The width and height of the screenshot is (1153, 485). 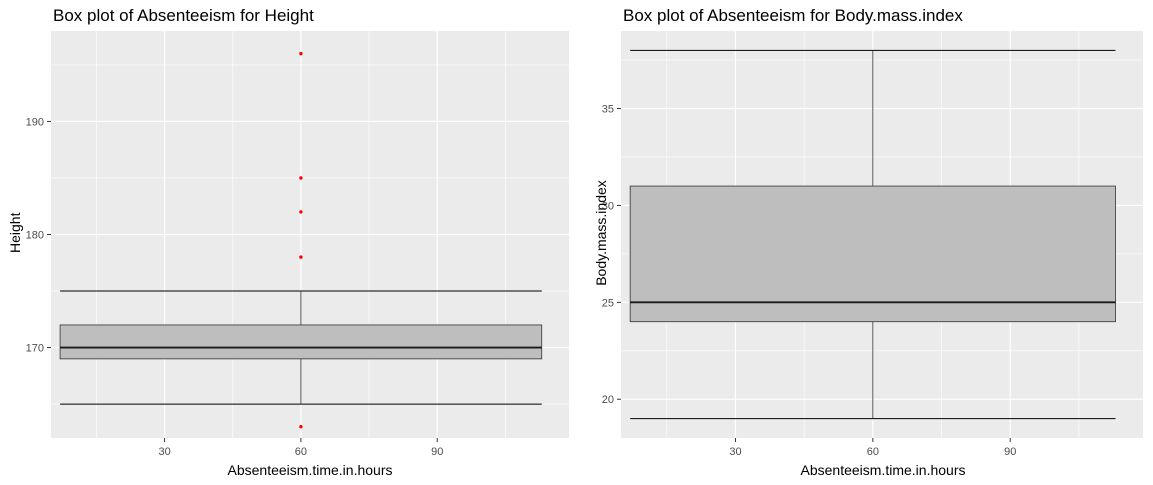 I want to click on y-tick-label: 190, so click(x=35, y=122).